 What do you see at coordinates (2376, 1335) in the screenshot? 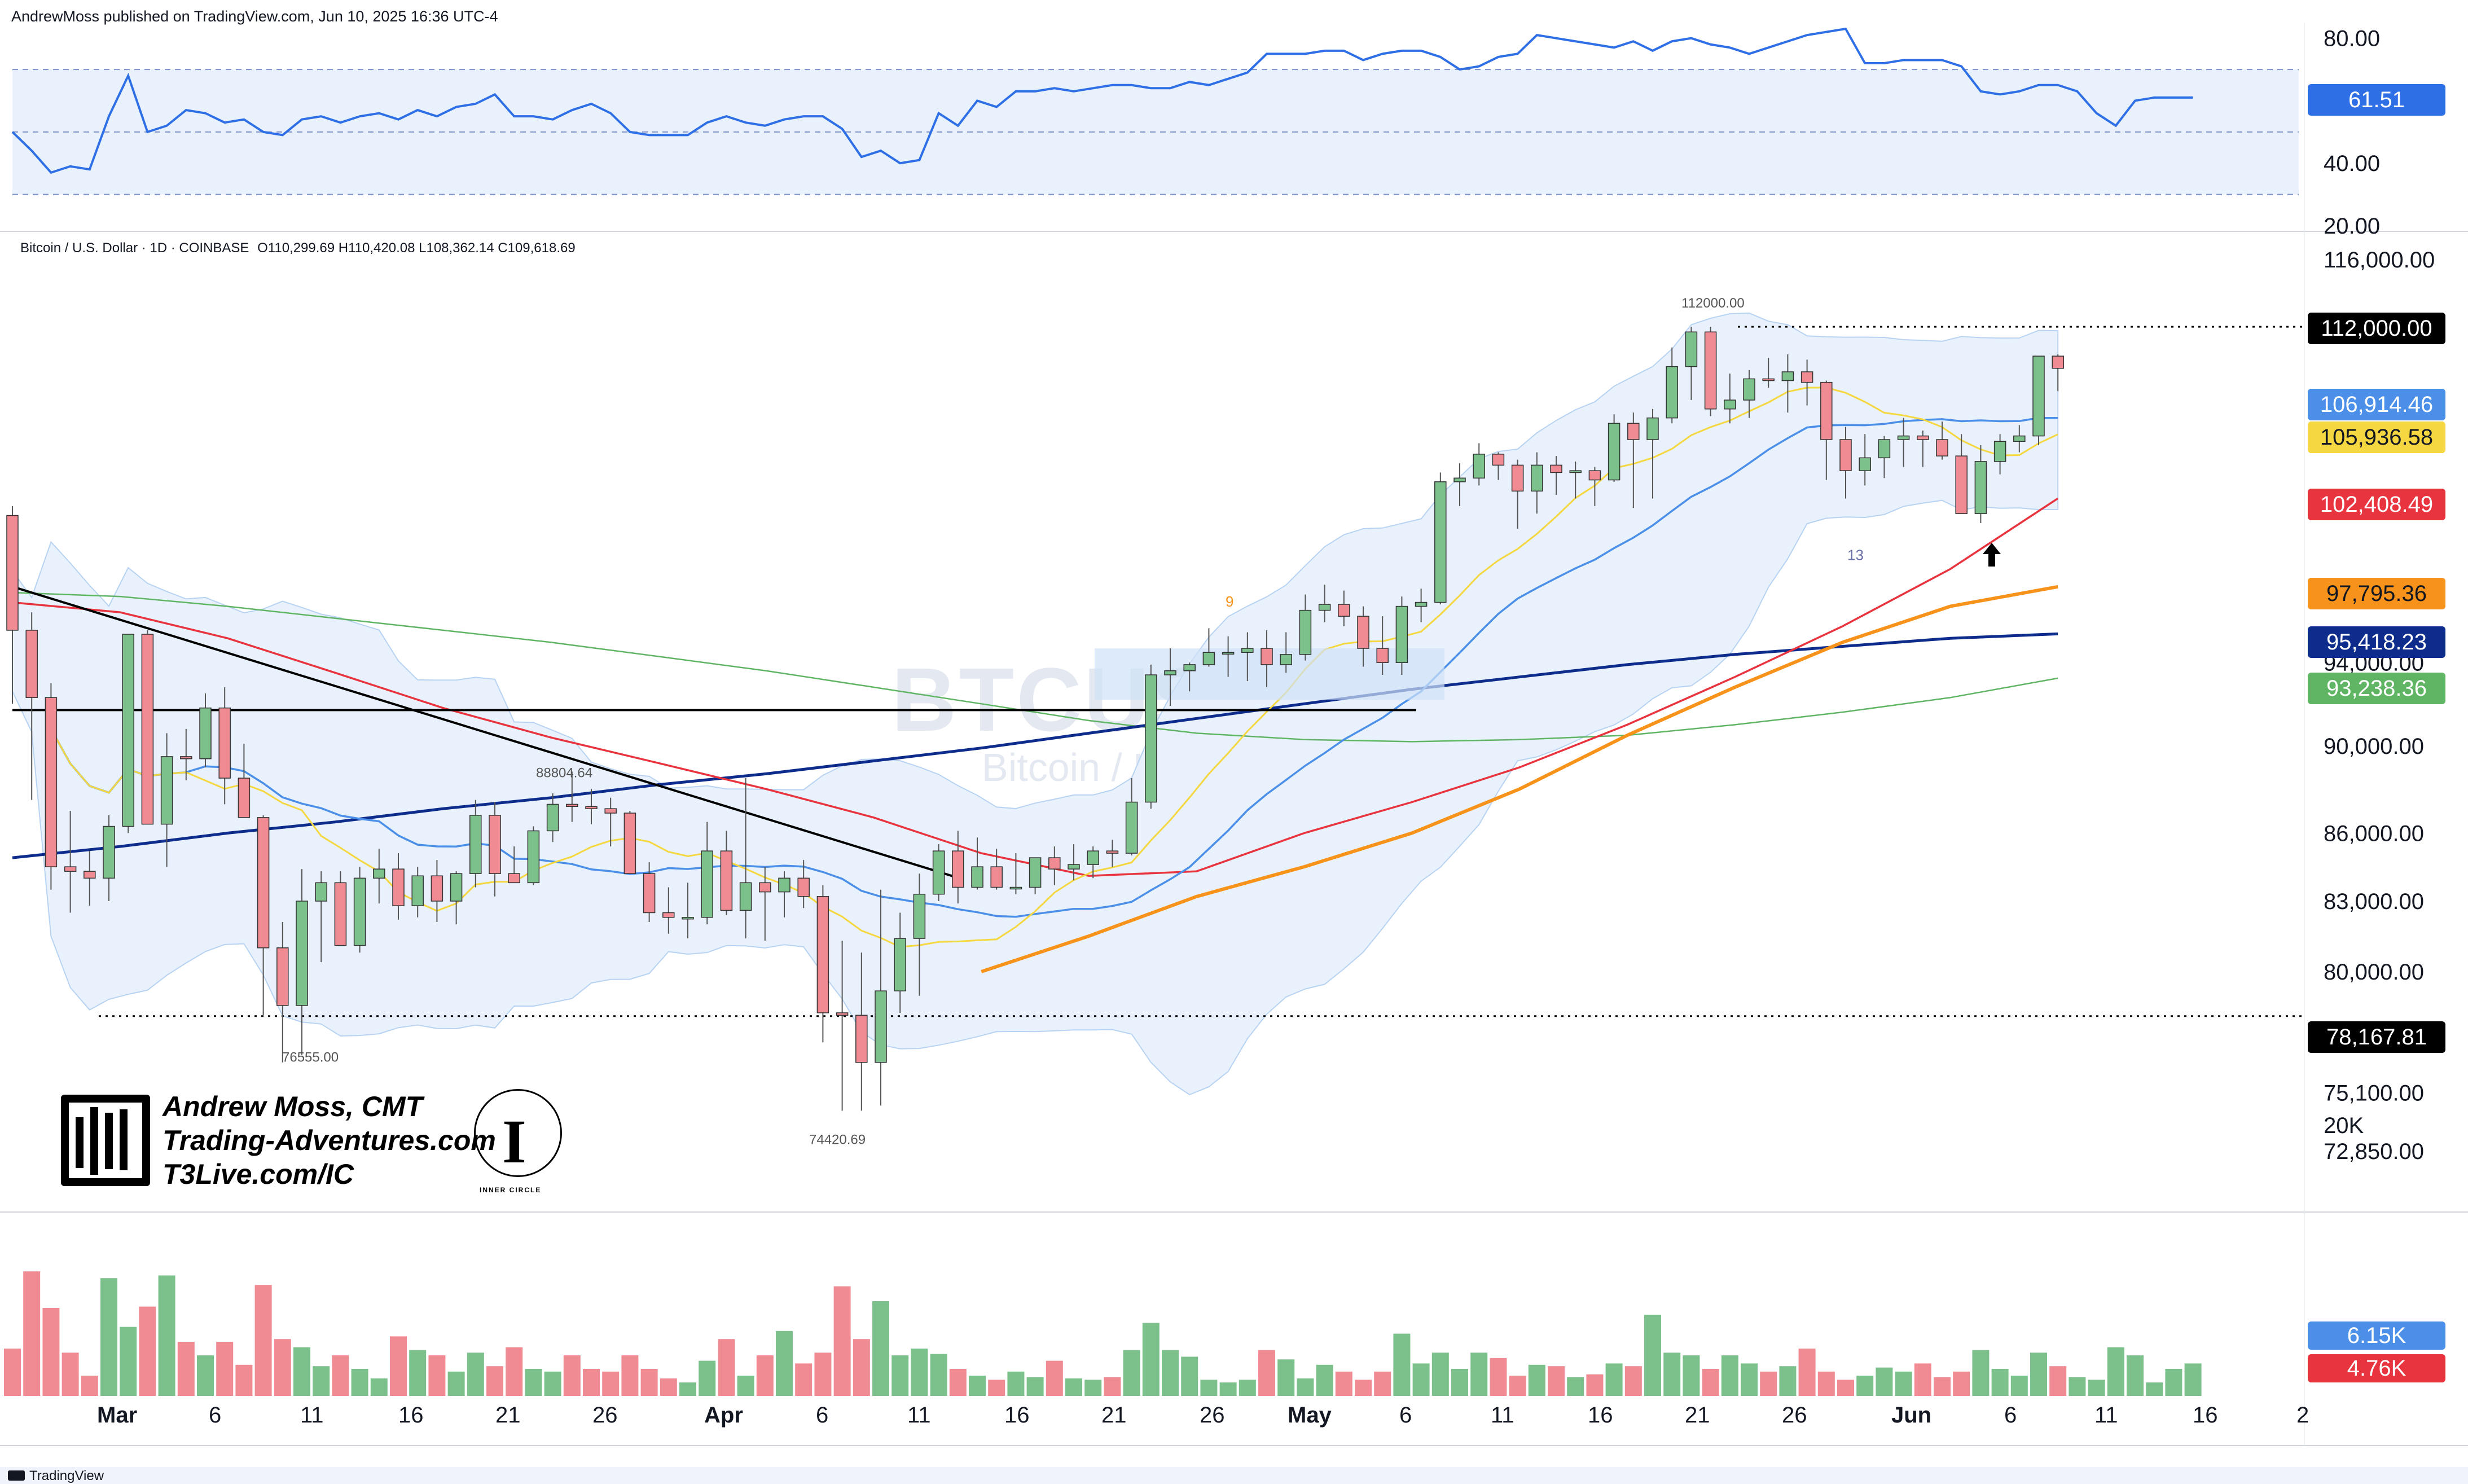
I see `volume-up-last-badge: 6.15K` at bounding box center [2376, 1335].